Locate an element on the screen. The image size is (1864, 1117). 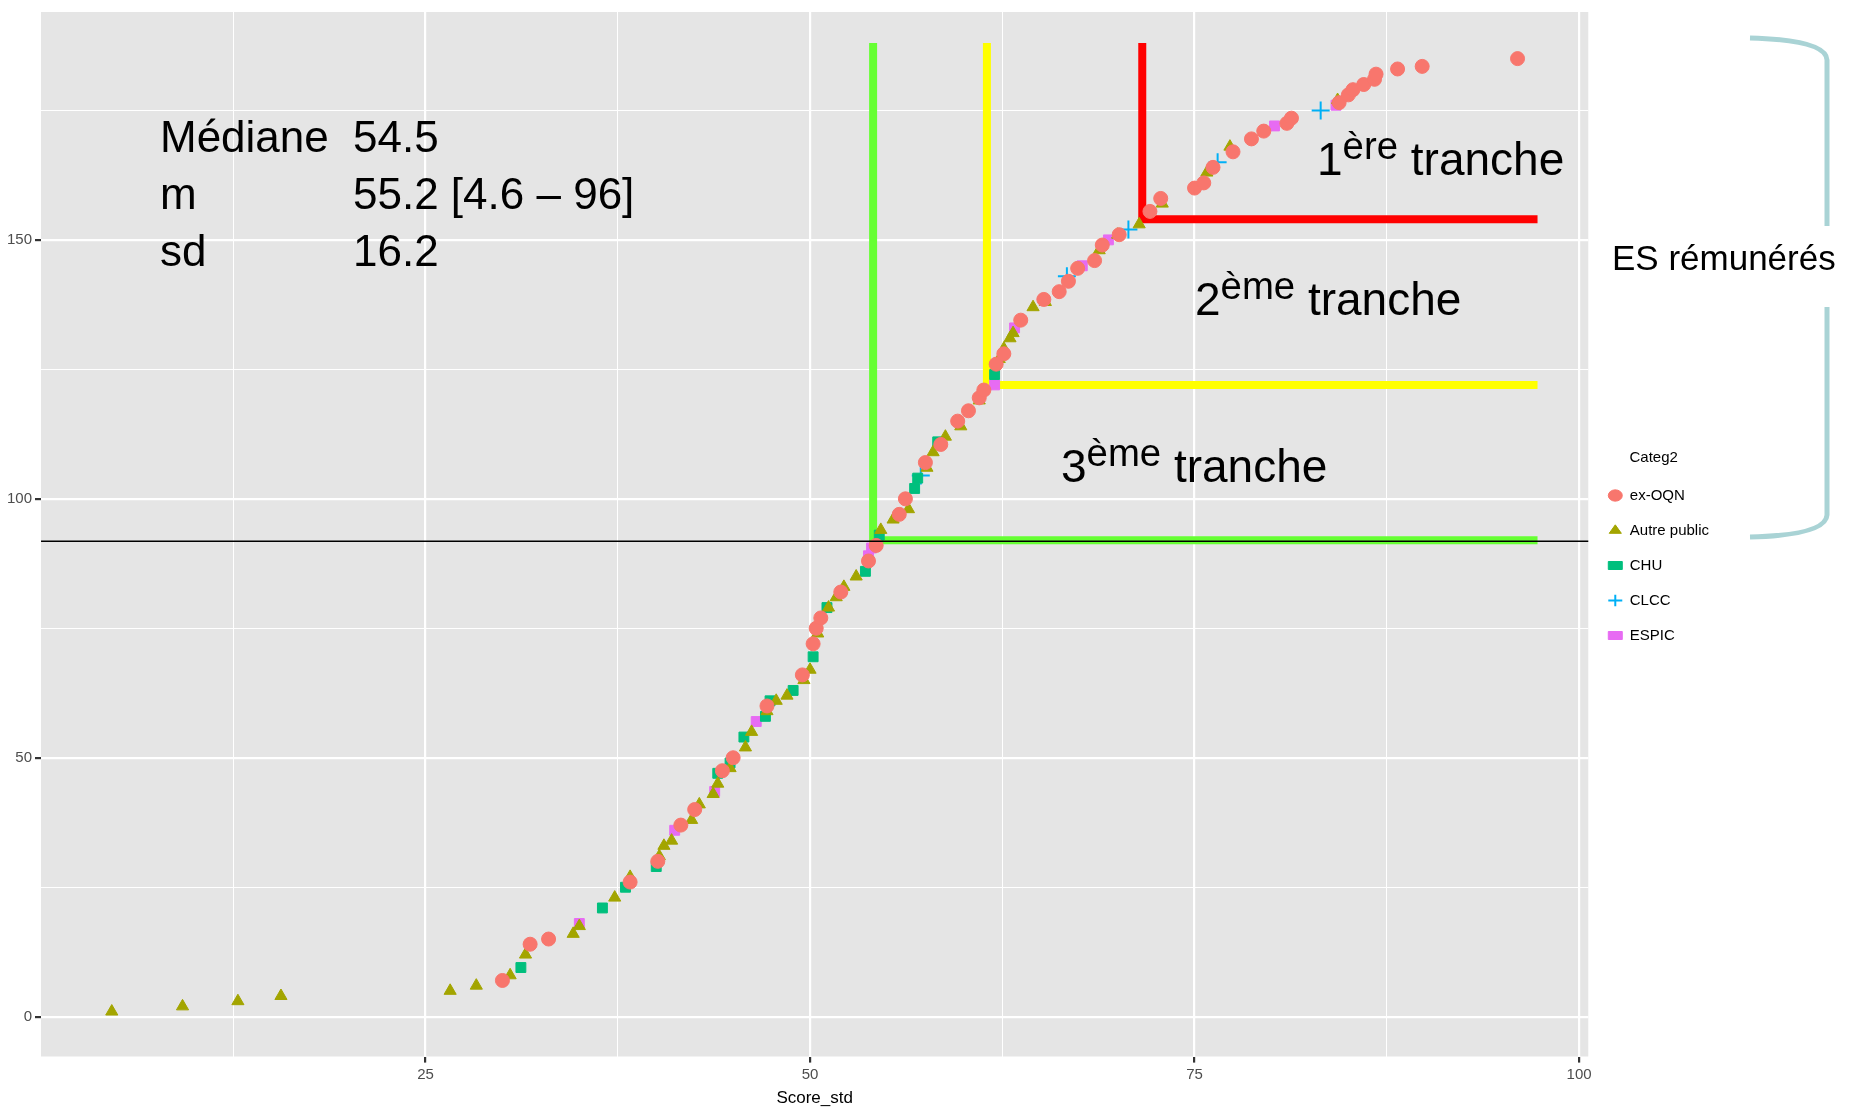
legend-label: ESPIC is located at coordinates (1652, 634).